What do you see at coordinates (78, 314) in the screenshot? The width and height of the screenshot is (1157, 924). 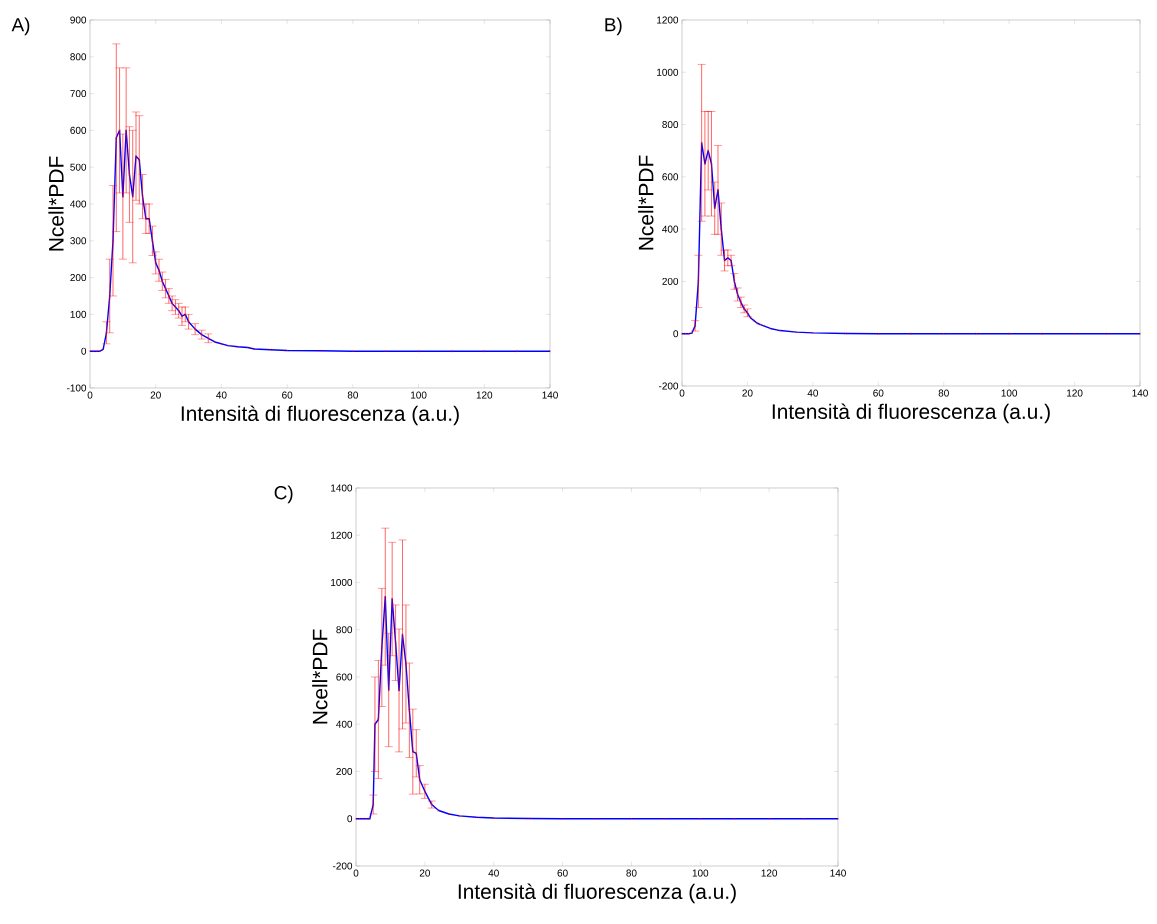 I see `y-tick-label: 100` at bounding box center [78, 314].